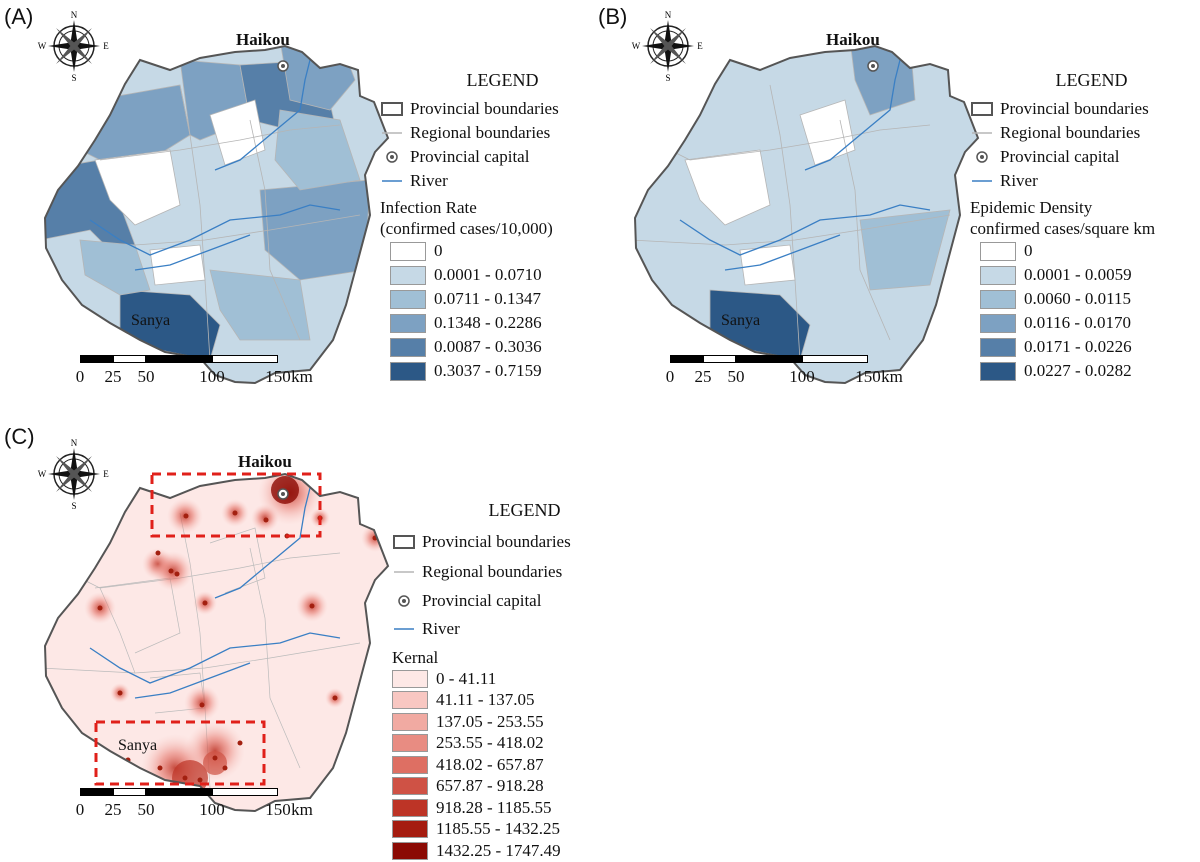 The image size is (1200, 862). I want to click on region-south-west, so click(115, 267).